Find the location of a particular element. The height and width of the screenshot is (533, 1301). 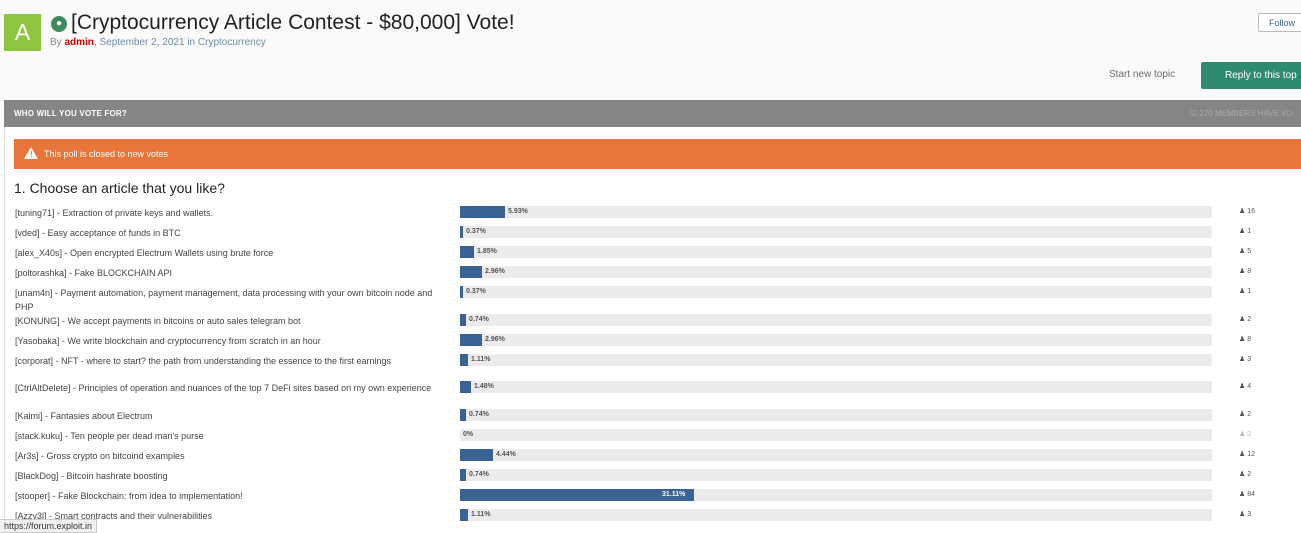

choice-vote-count: ♟ 12 is located at coordinates (1247, 454).